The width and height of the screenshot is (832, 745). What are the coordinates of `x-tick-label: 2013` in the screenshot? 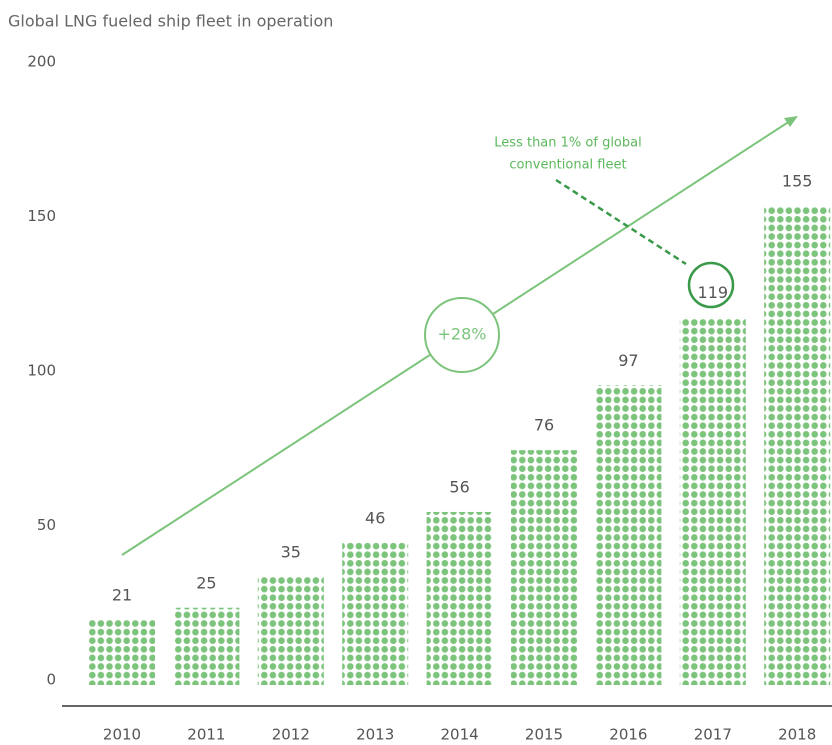 It's located at (375, 735).